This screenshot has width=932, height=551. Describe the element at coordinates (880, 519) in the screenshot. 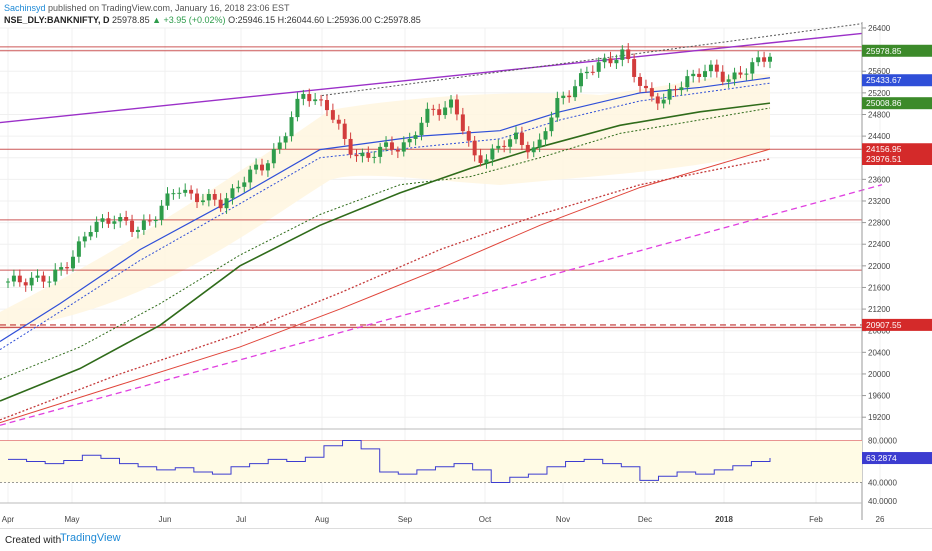

I see `x-tick-label: 26` at that location.